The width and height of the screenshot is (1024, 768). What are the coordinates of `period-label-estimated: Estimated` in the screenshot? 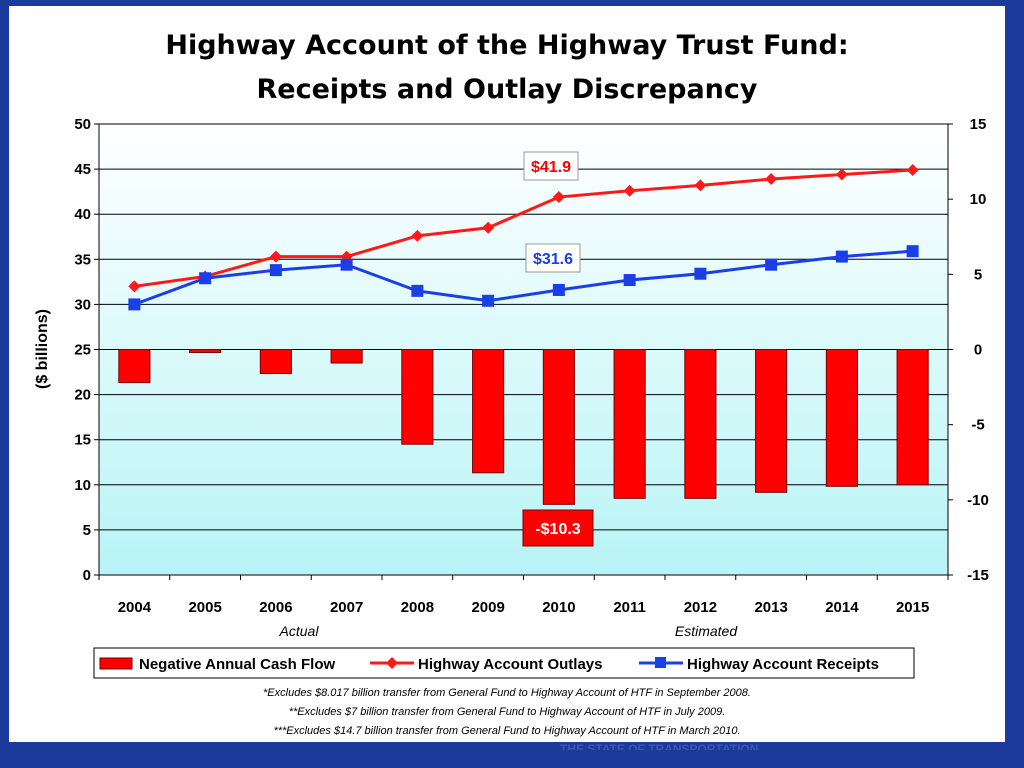 It's located at (706, 631).